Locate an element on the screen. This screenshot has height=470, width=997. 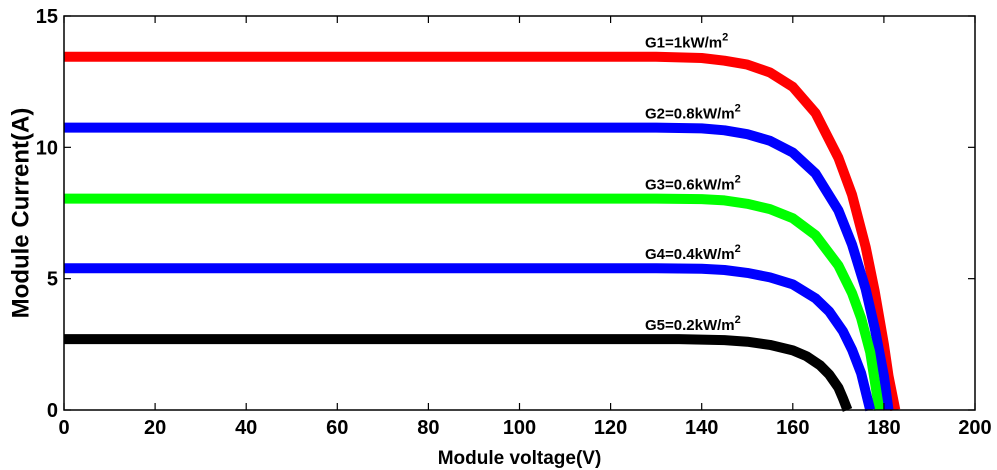
curve-label-text-3: G3=0.6kW/m is located at coordinates (690, 185).